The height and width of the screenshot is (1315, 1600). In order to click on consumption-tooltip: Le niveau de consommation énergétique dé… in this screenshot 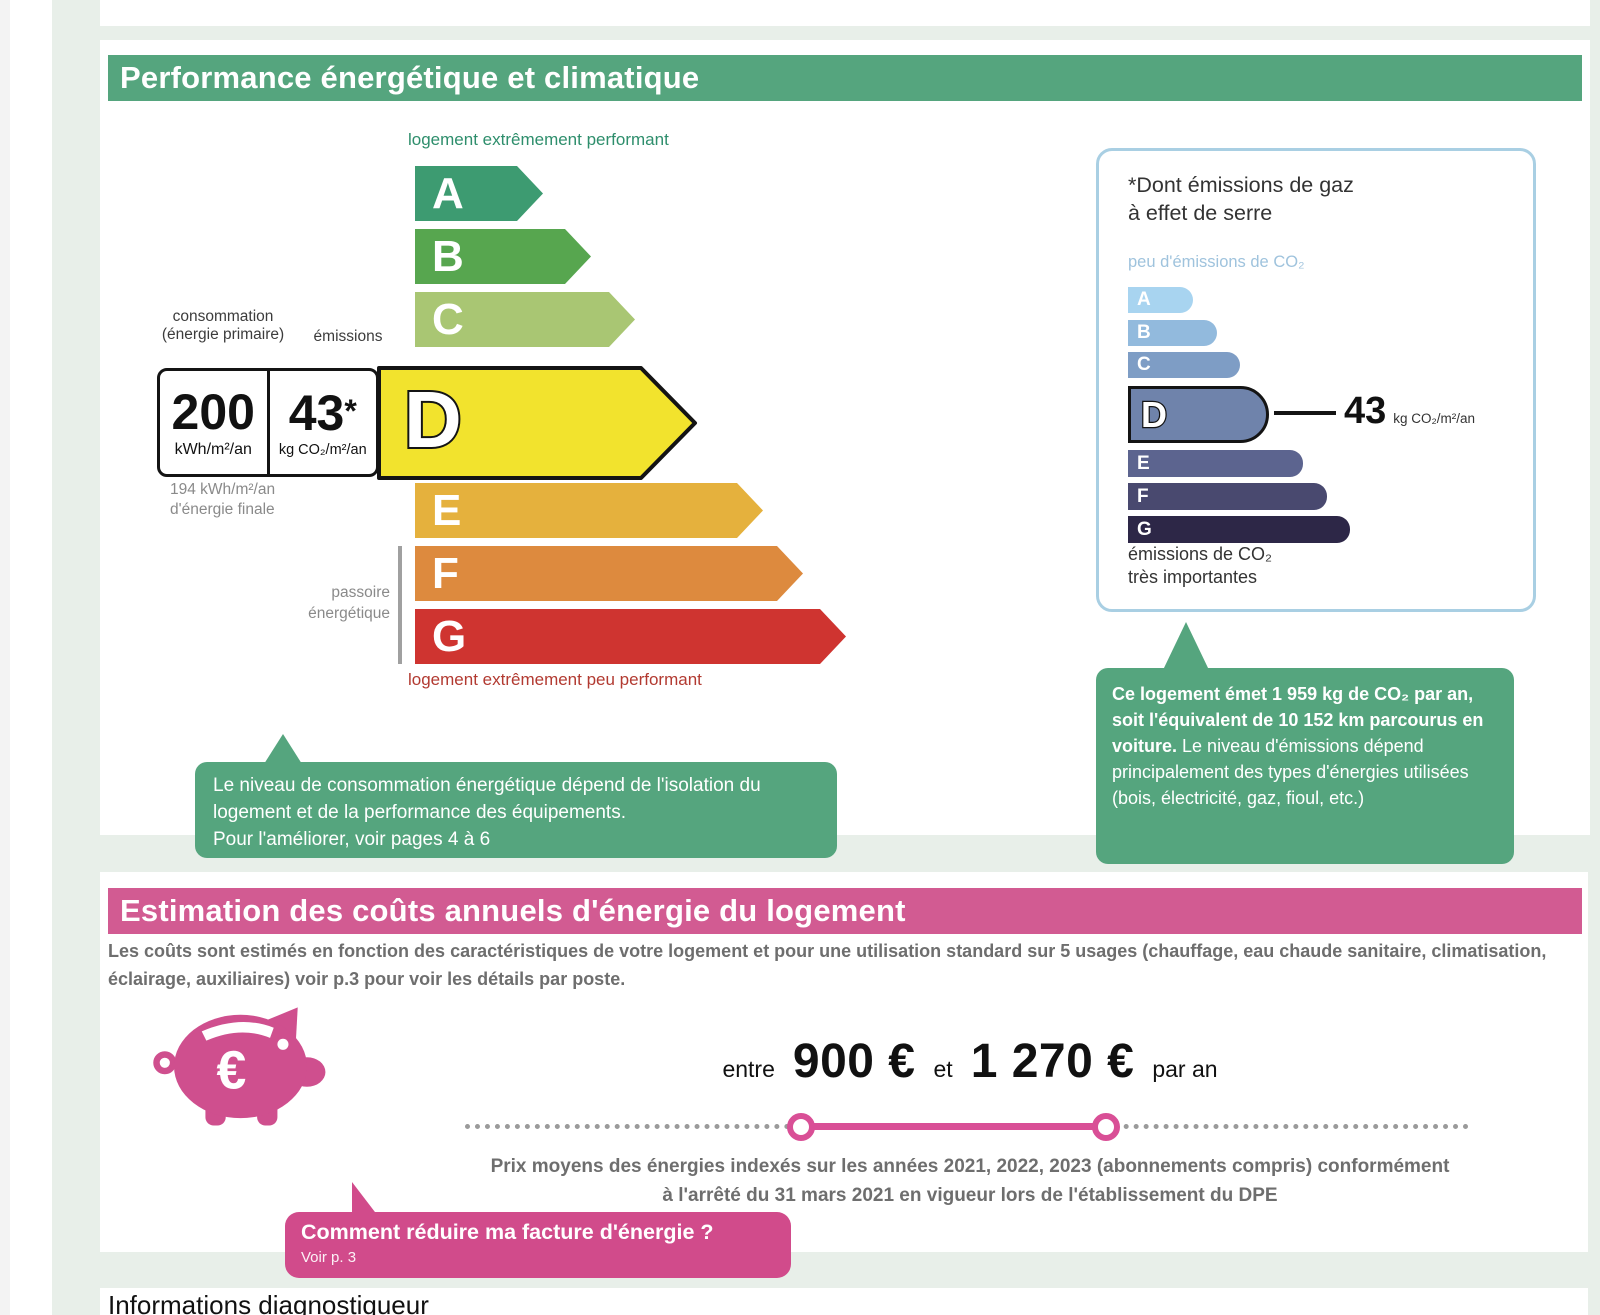, I will do `click(516, 810)`.